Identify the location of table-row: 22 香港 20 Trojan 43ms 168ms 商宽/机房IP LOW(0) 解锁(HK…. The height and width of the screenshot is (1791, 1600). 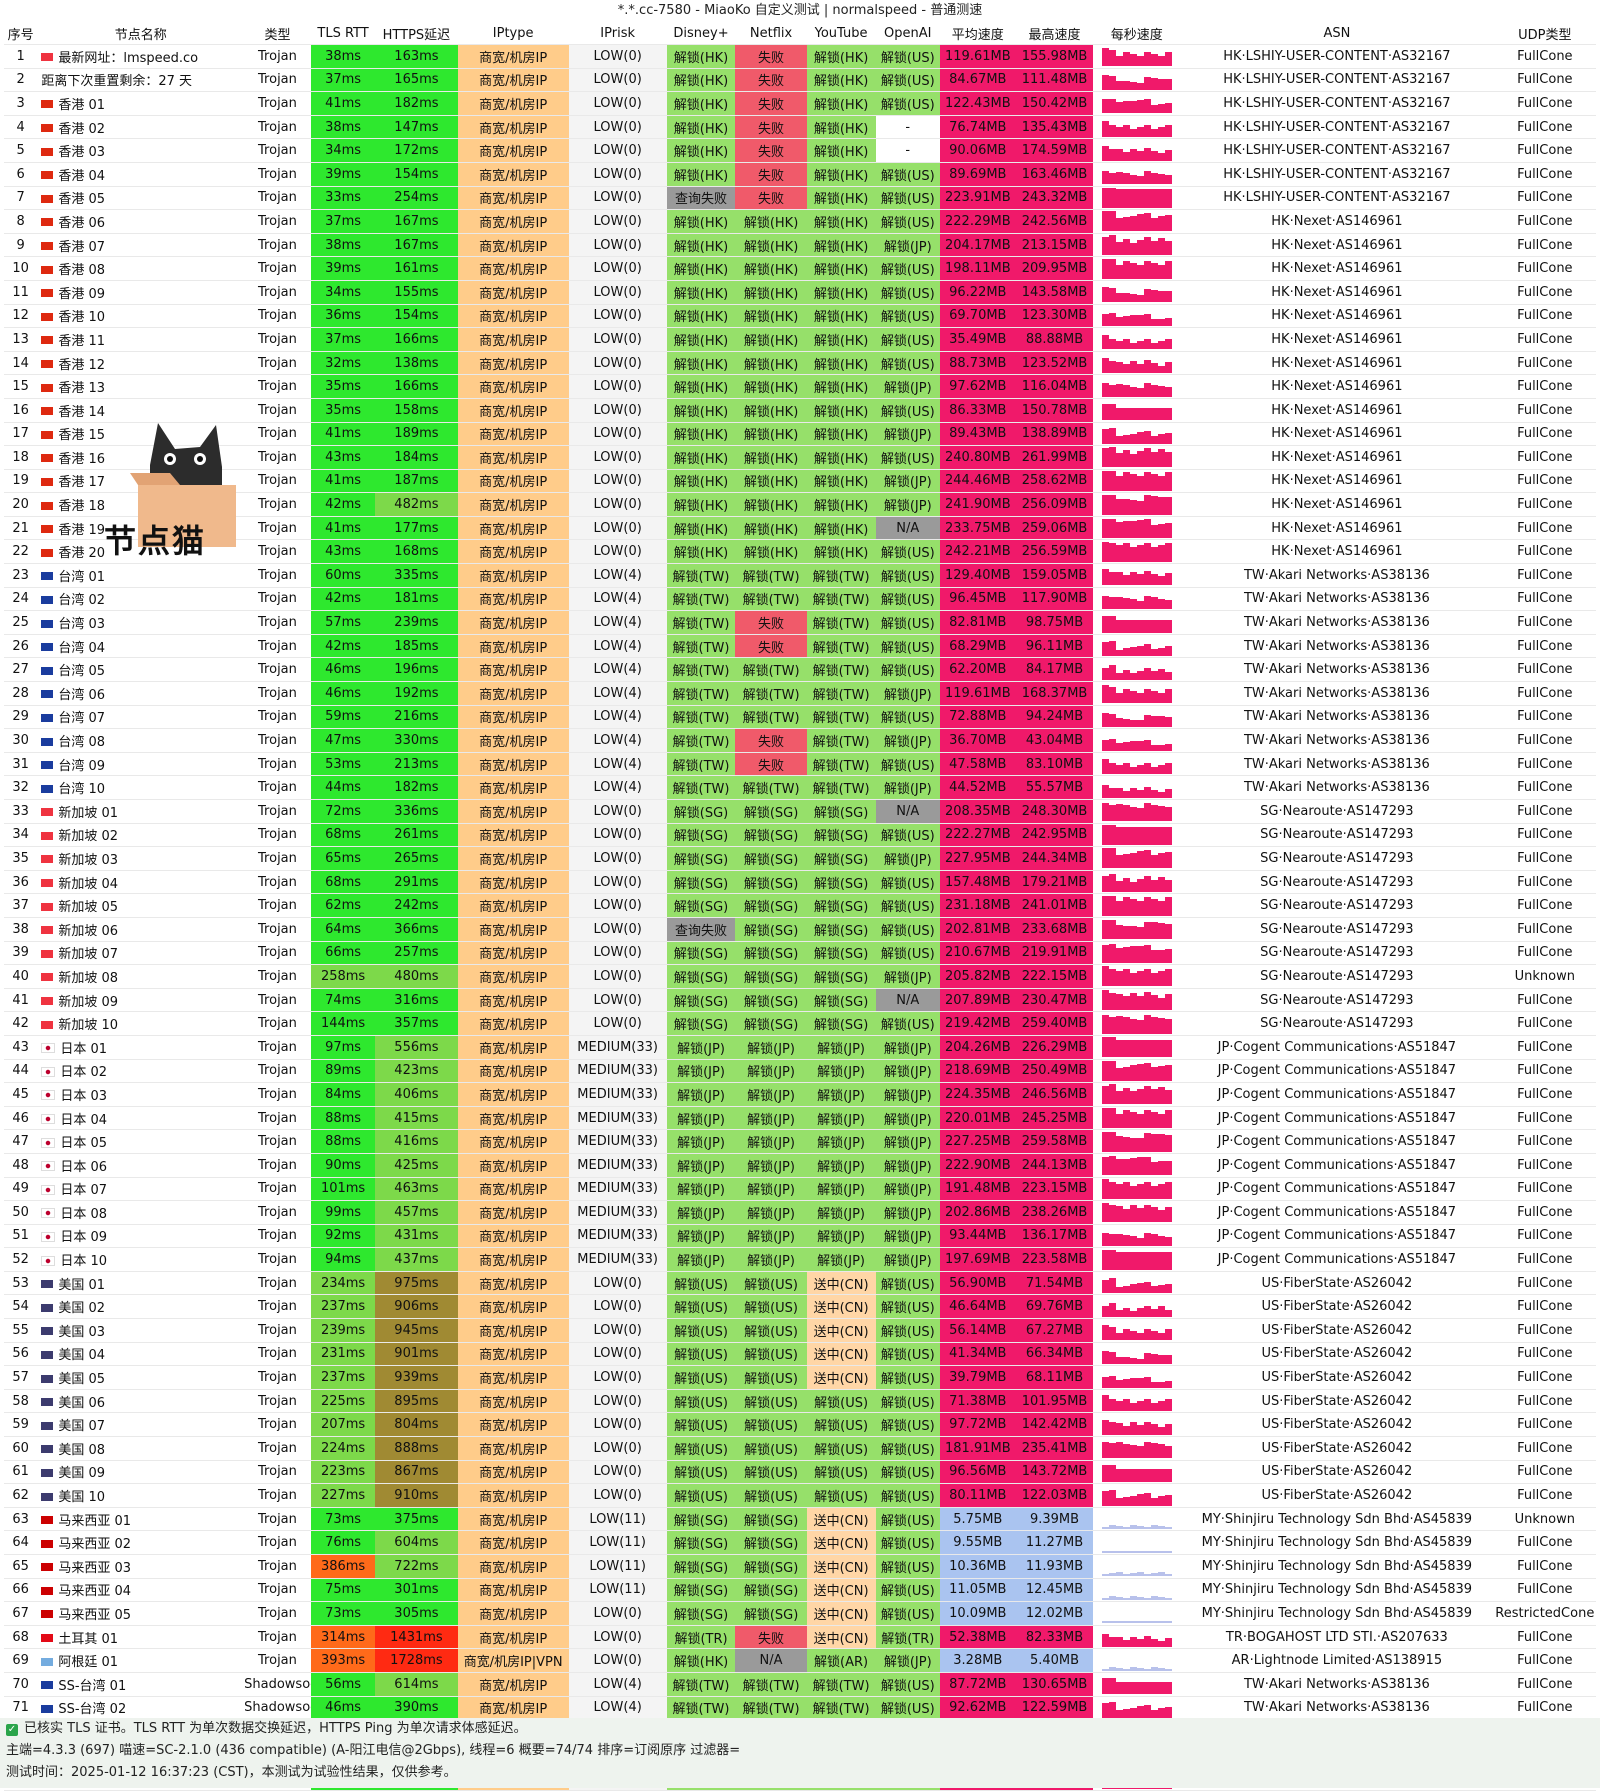
(800, 552).